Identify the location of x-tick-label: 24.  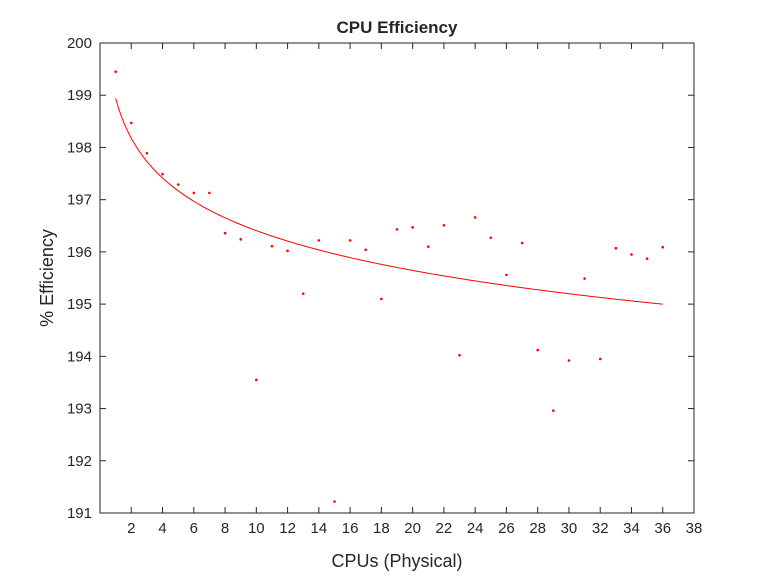
(475, 528).